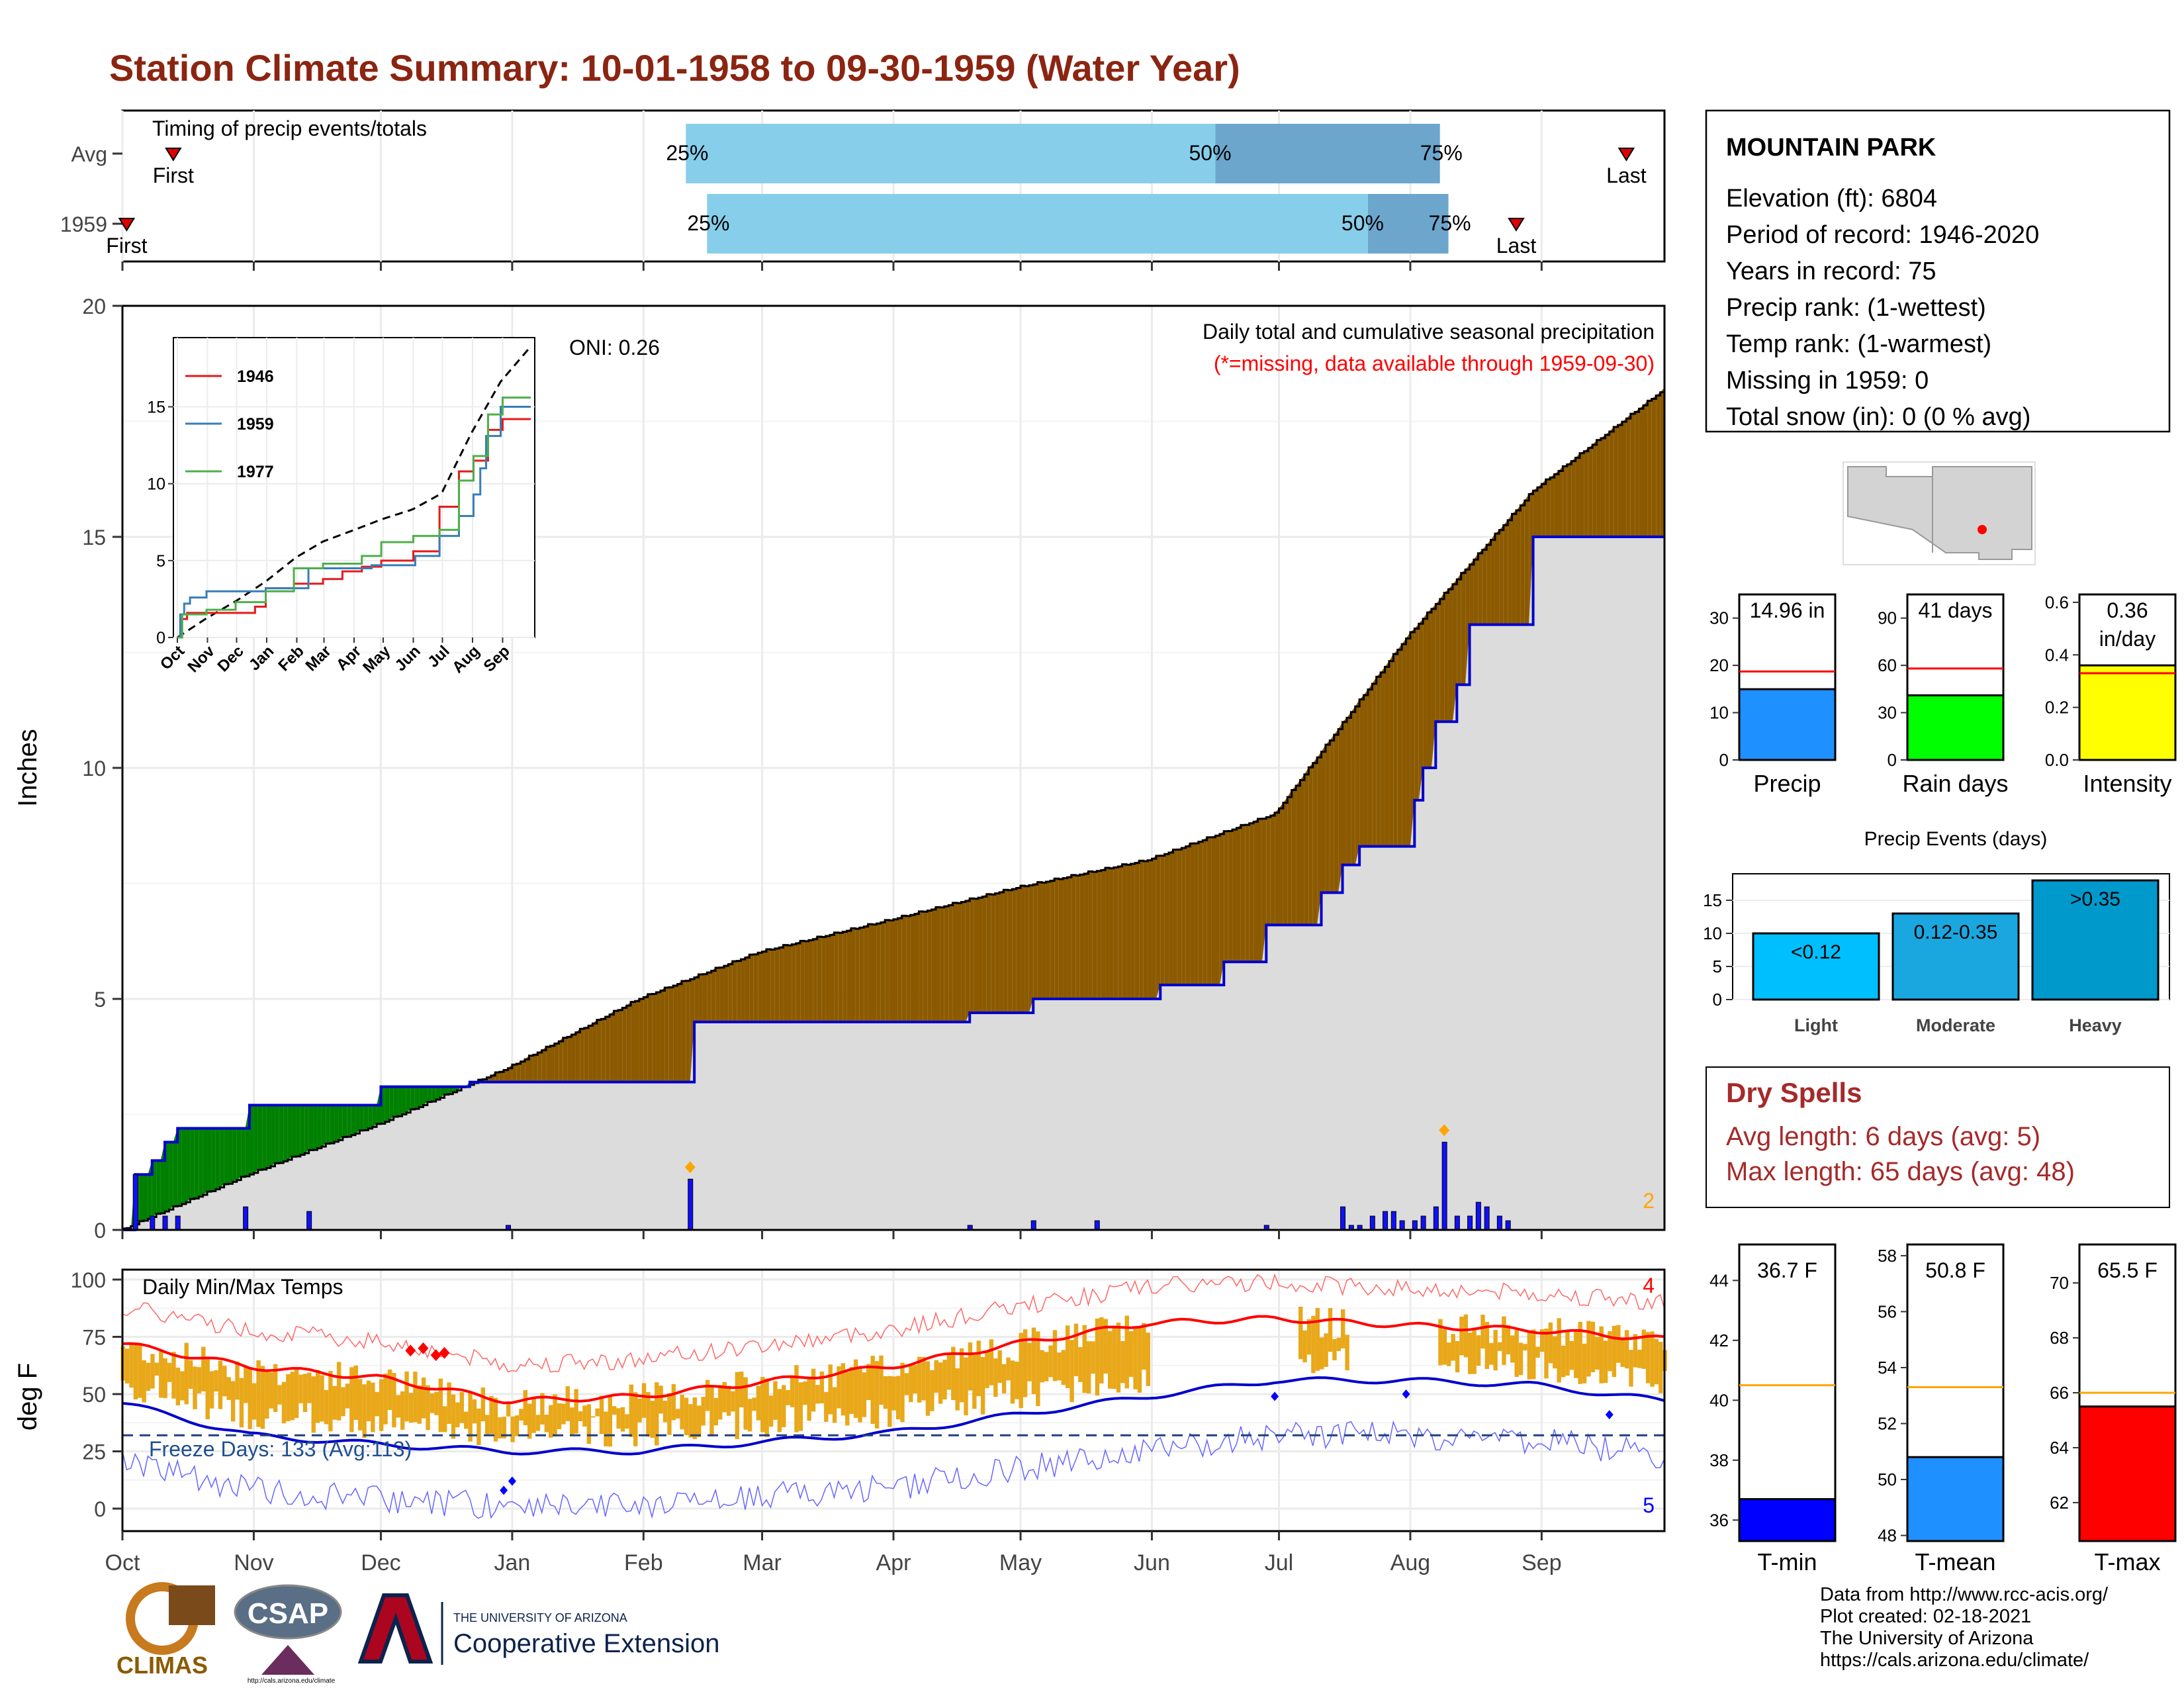 Image resolution: width=2184 pixels, height=1688 pixels. I want to click on temp-value-label: 65.5 F, so click(2127, 1270).